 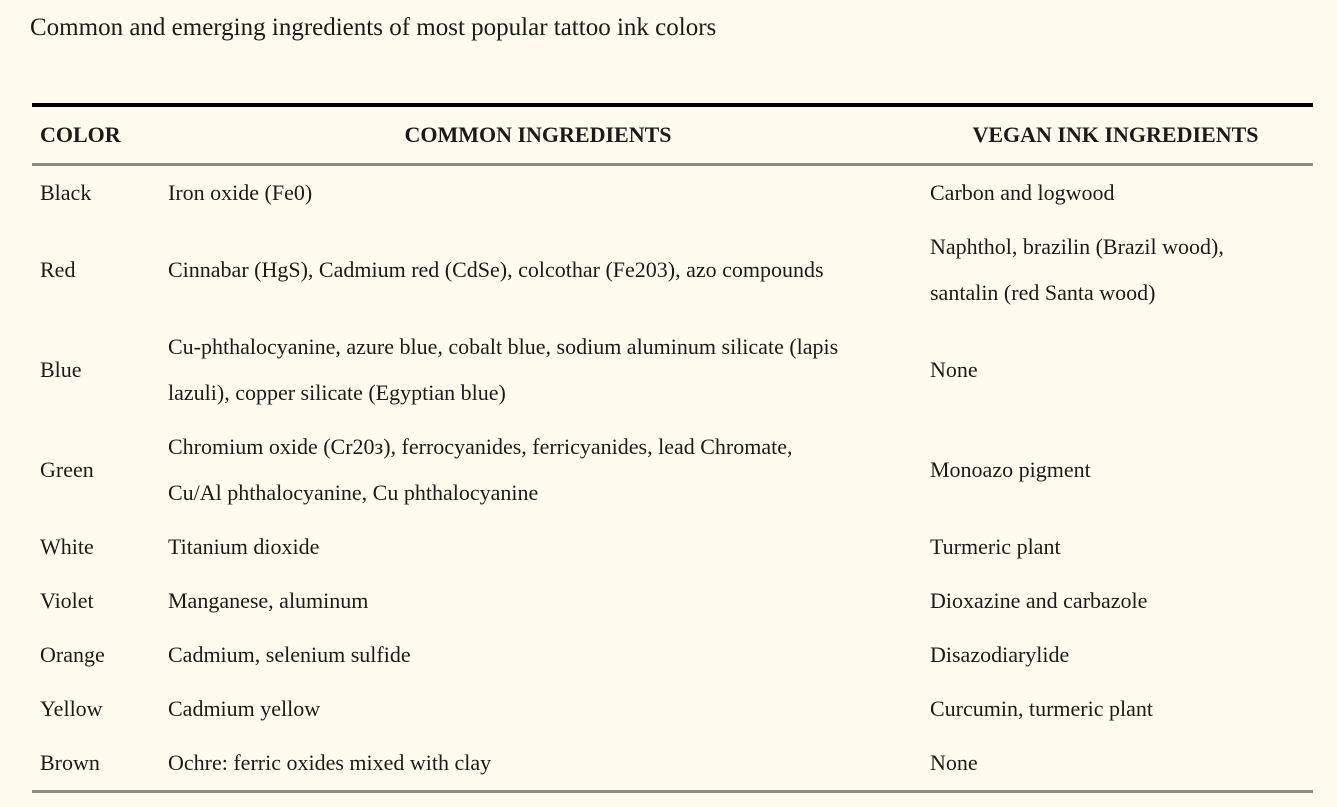 I want to click on vegan-ingredients-cell: Dioxazine and carbazole, so click(x=1039, y=600).